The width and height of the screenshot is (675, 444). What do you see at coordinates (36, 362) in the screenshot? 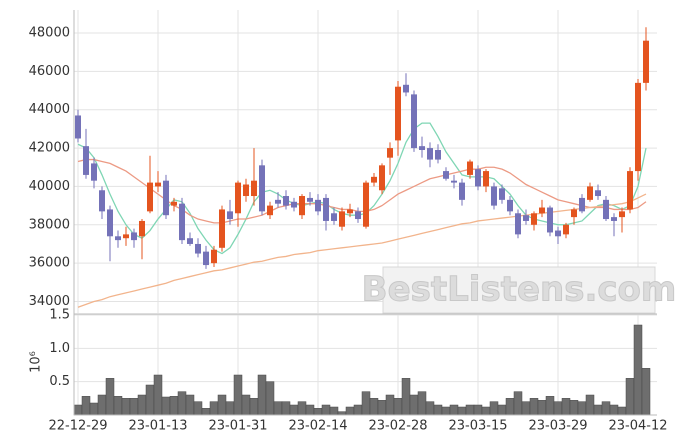
I see `y-unit-label: 10⁶` at bounding box center [36, 362].